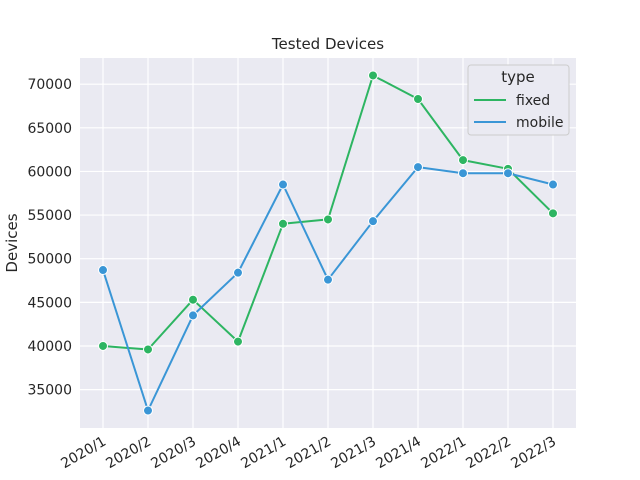 This screenshot has height=480, width=640. What do you see at coordinates (49, 347) in the screenshot?
I see `y-tick-label: 40000` at bounding box center [49, 347].